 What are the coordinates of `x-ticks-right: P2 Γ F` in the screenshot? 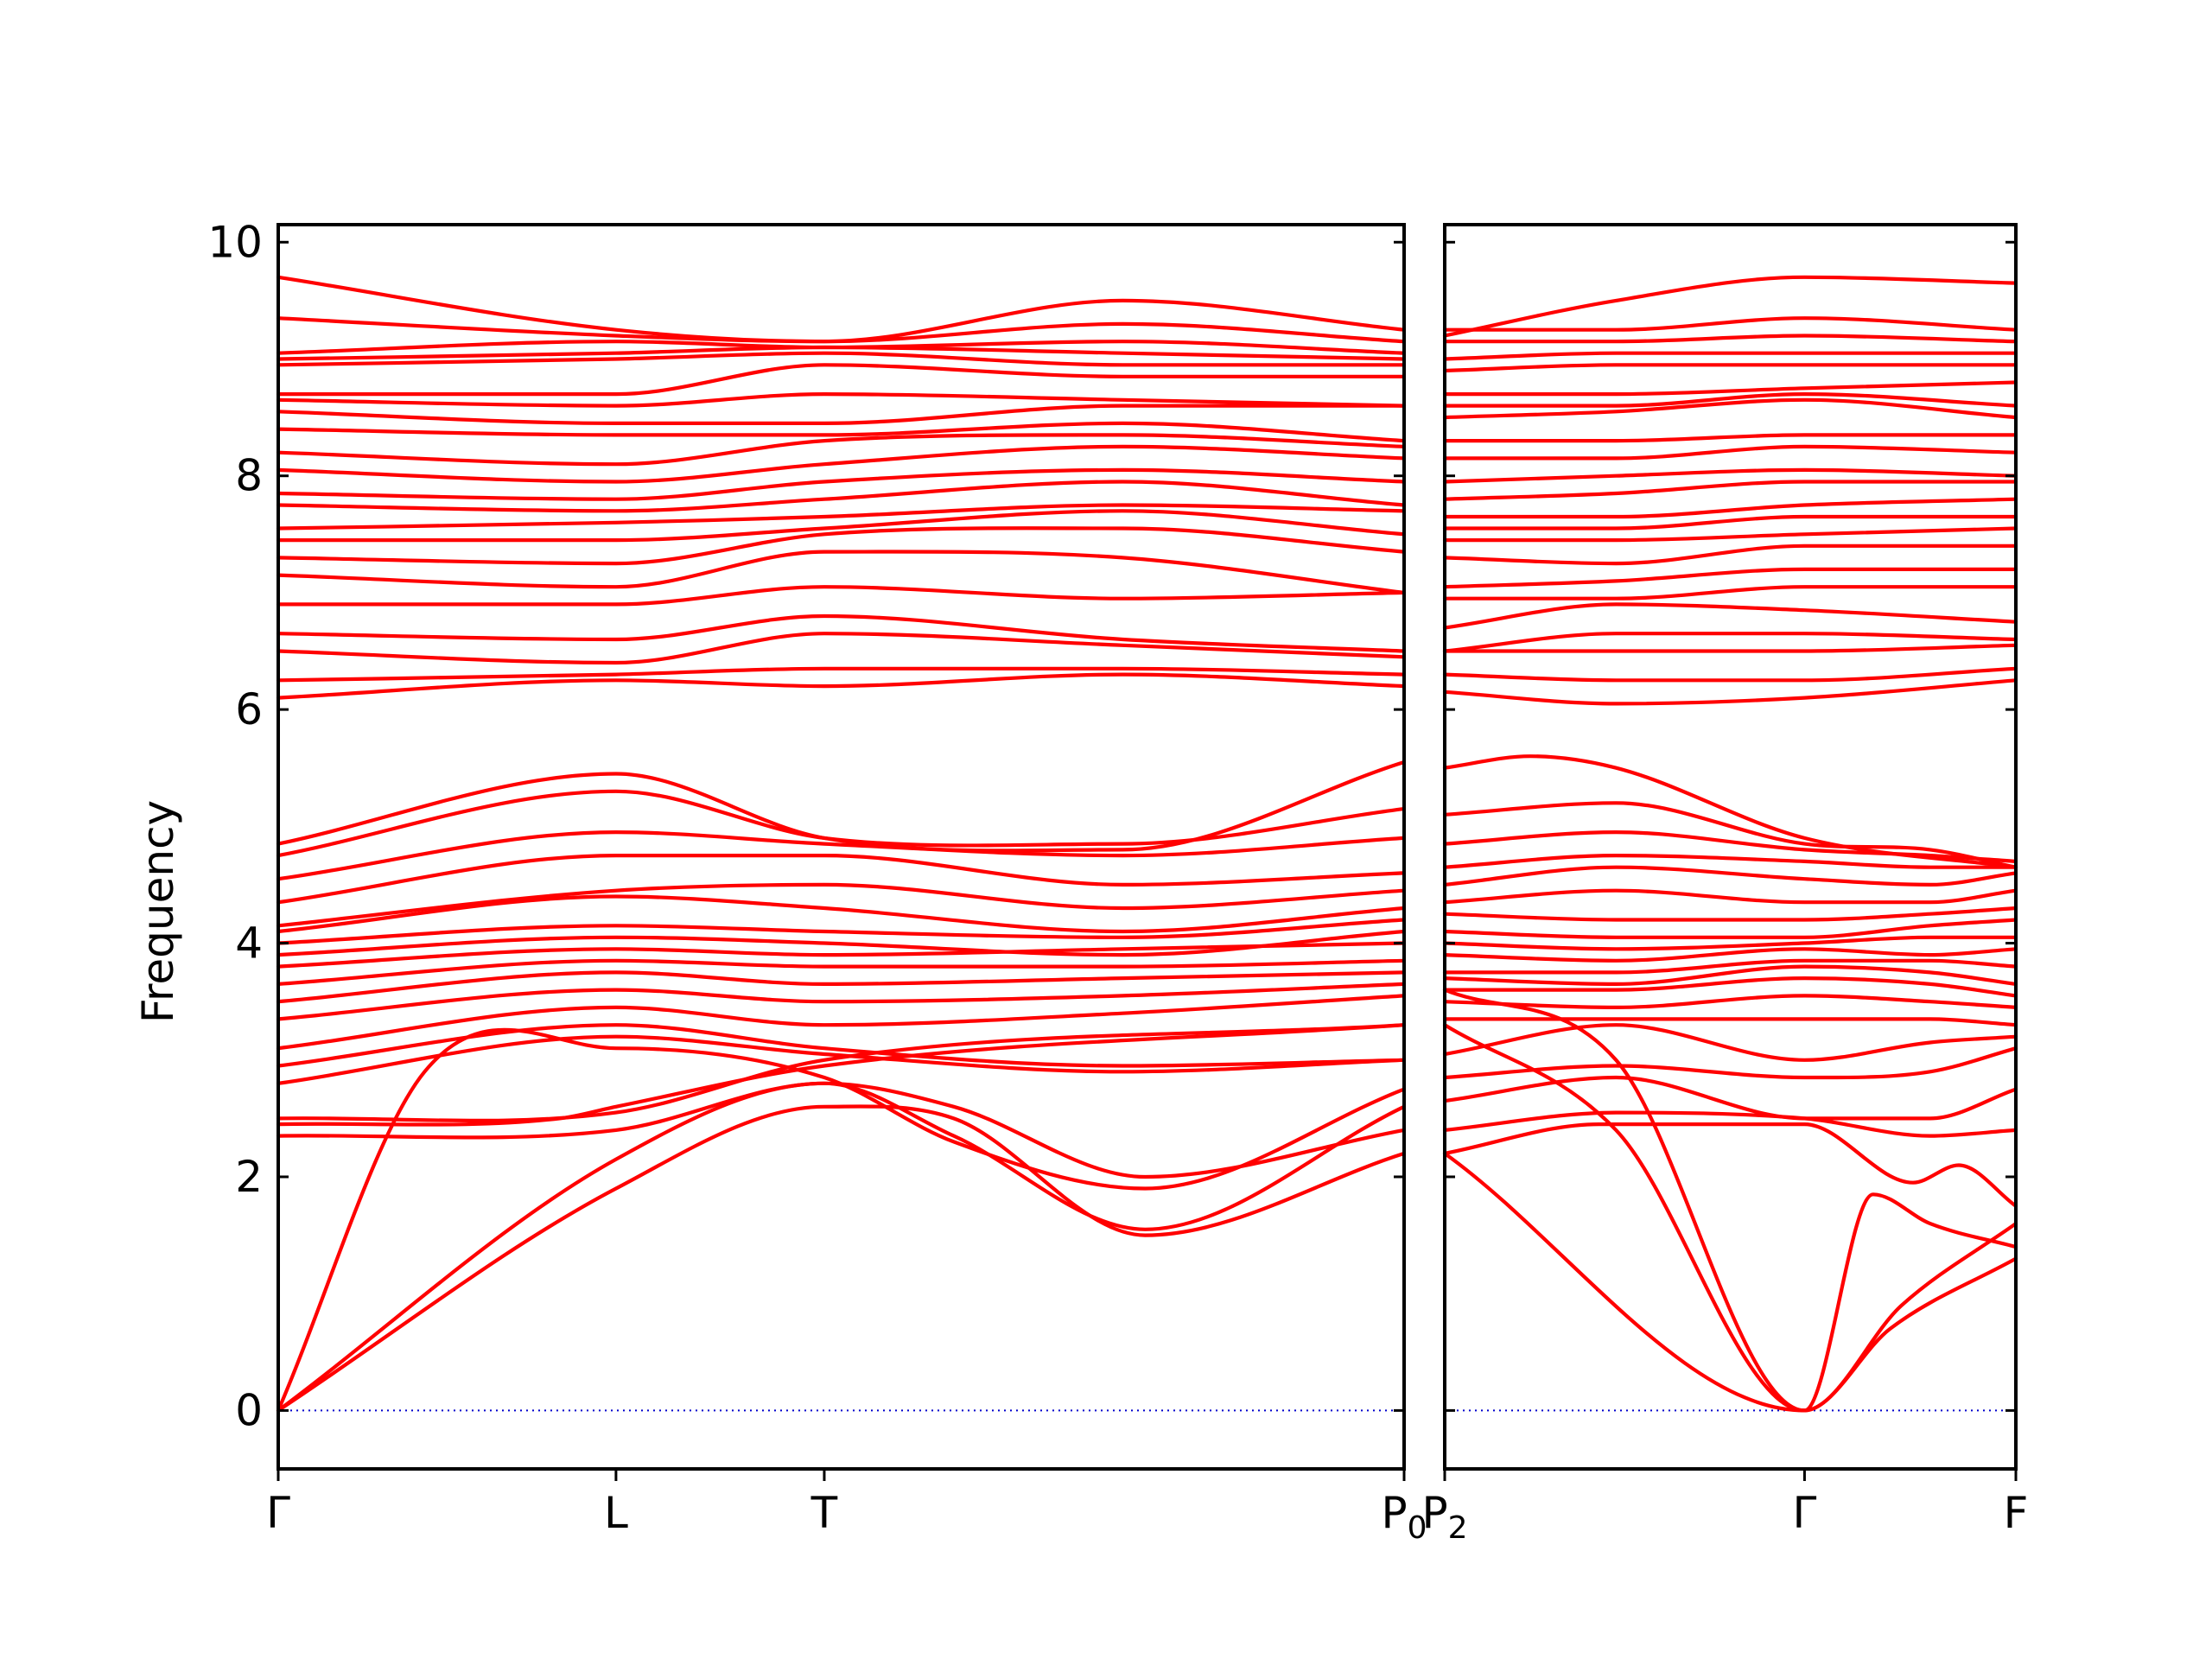 It's located at (1724, 1507).